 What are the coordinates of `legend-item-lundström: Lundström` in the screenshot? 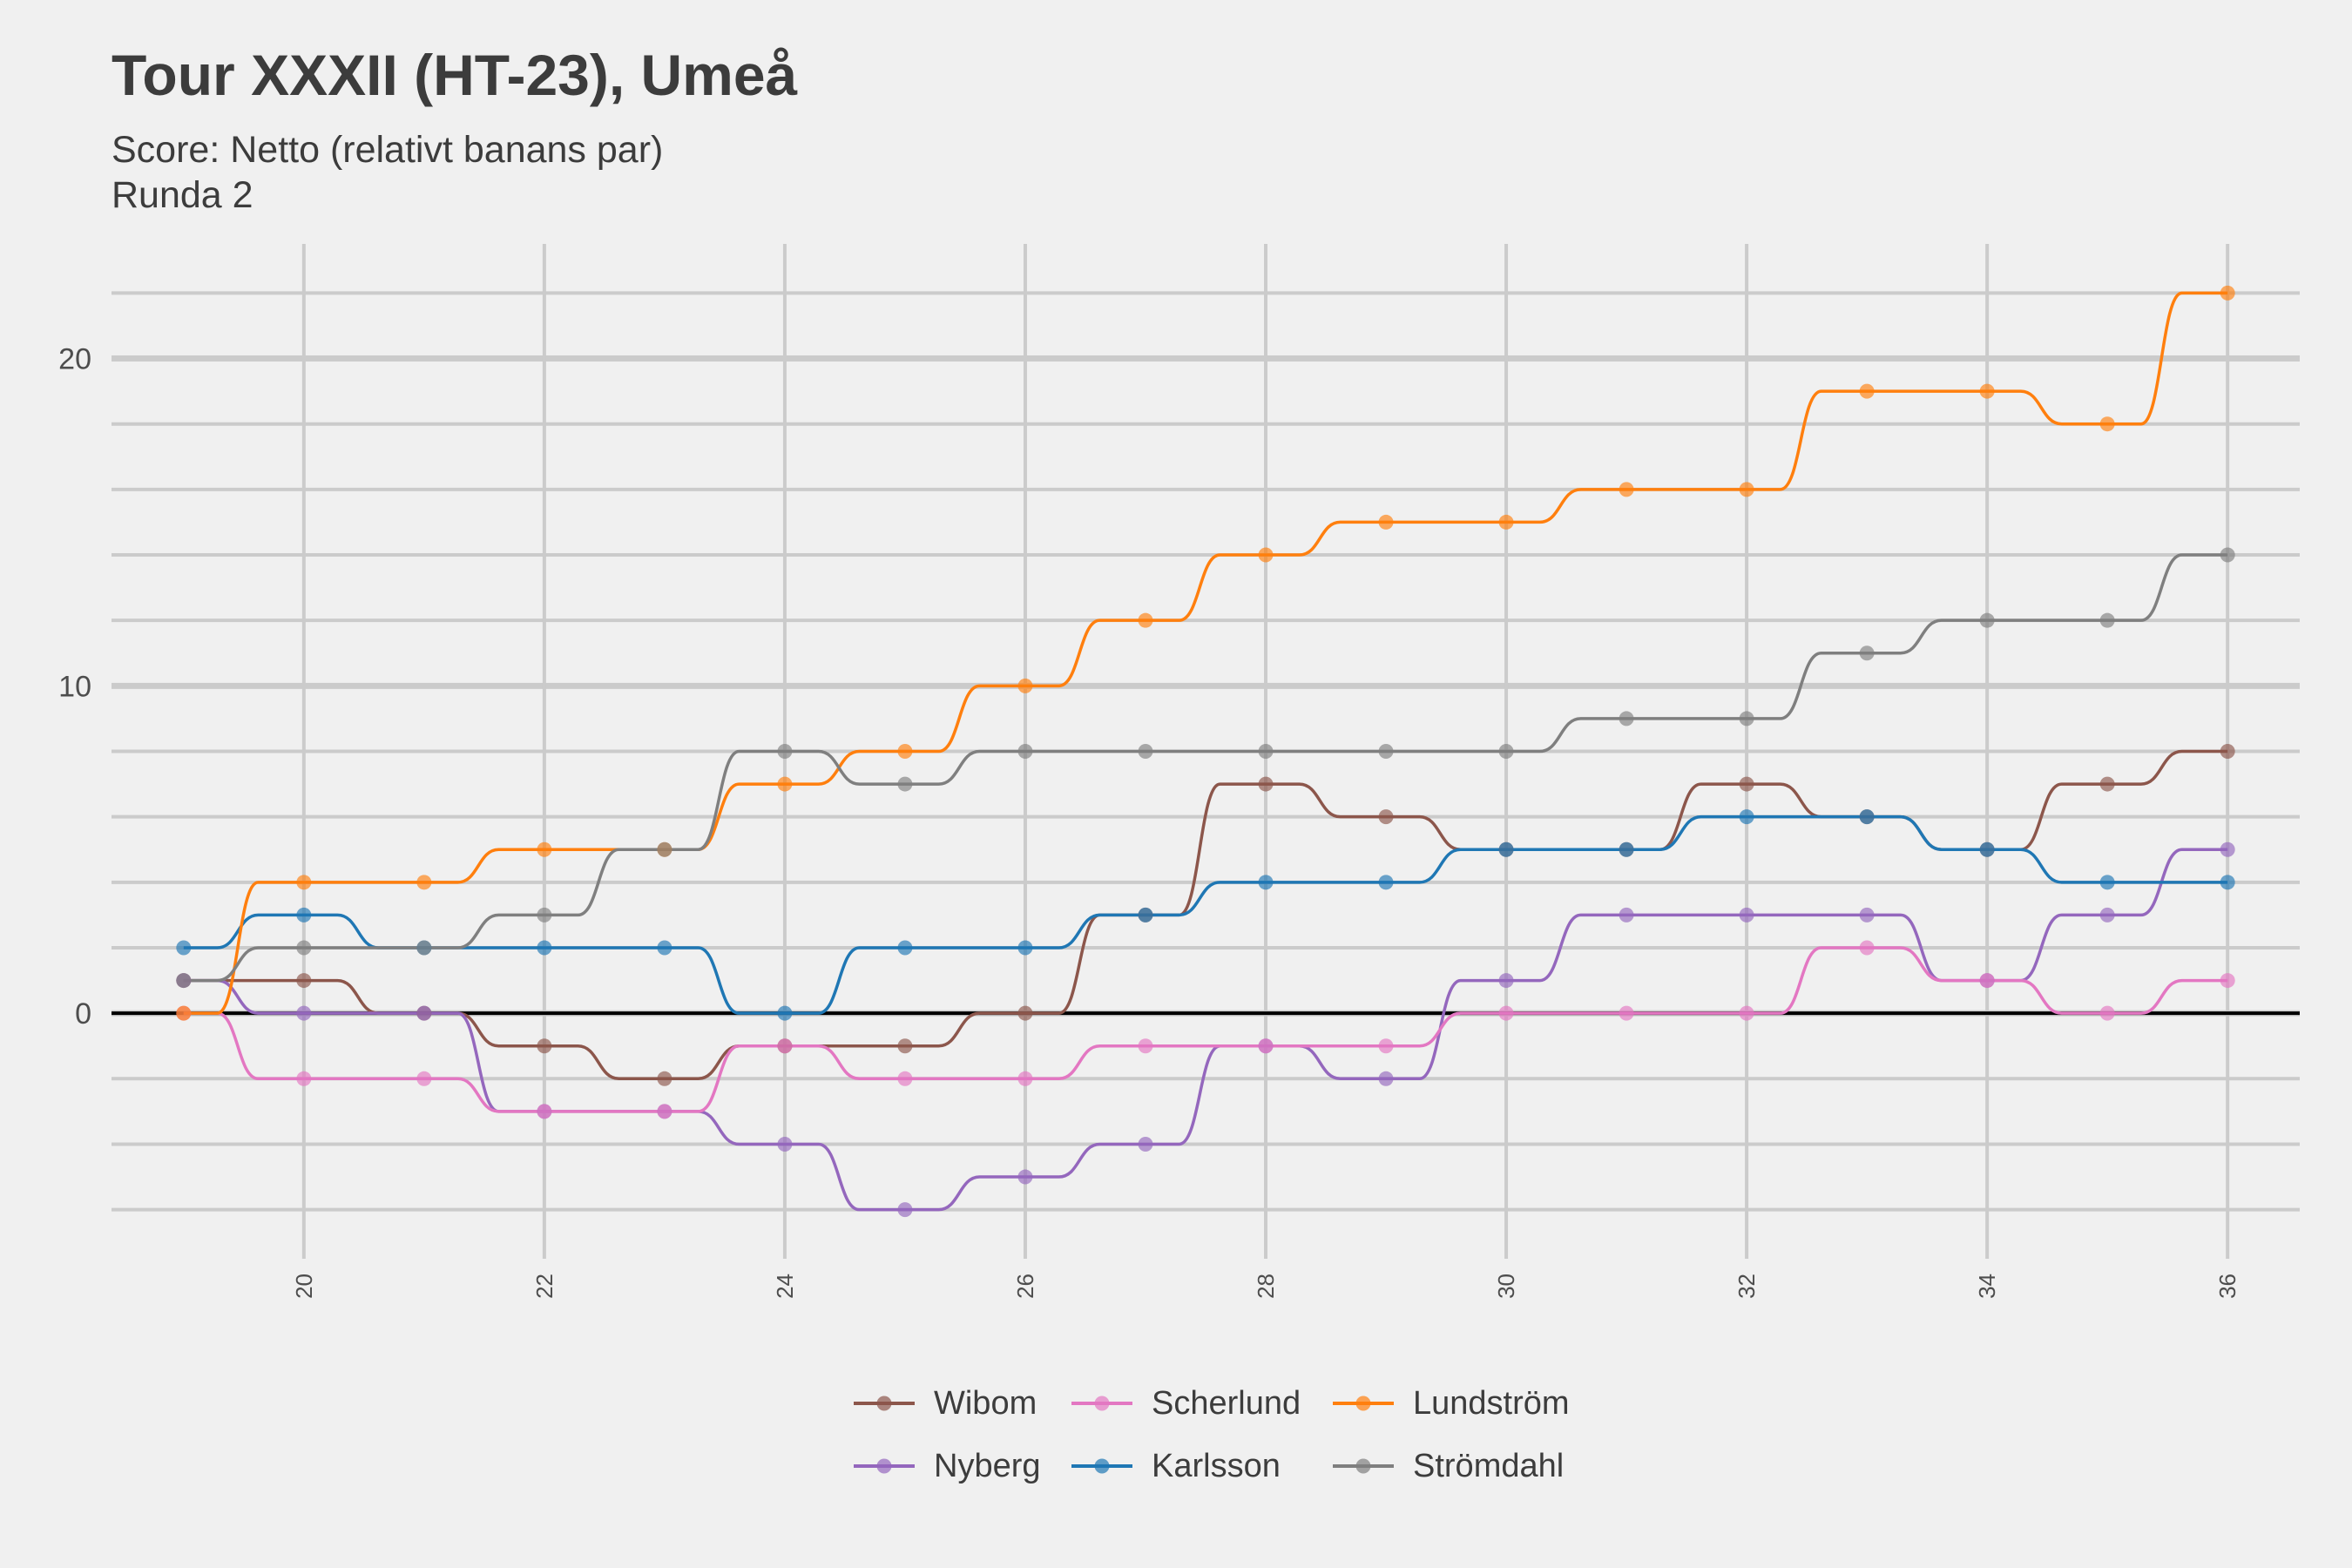 It's located at (1455, 1404).